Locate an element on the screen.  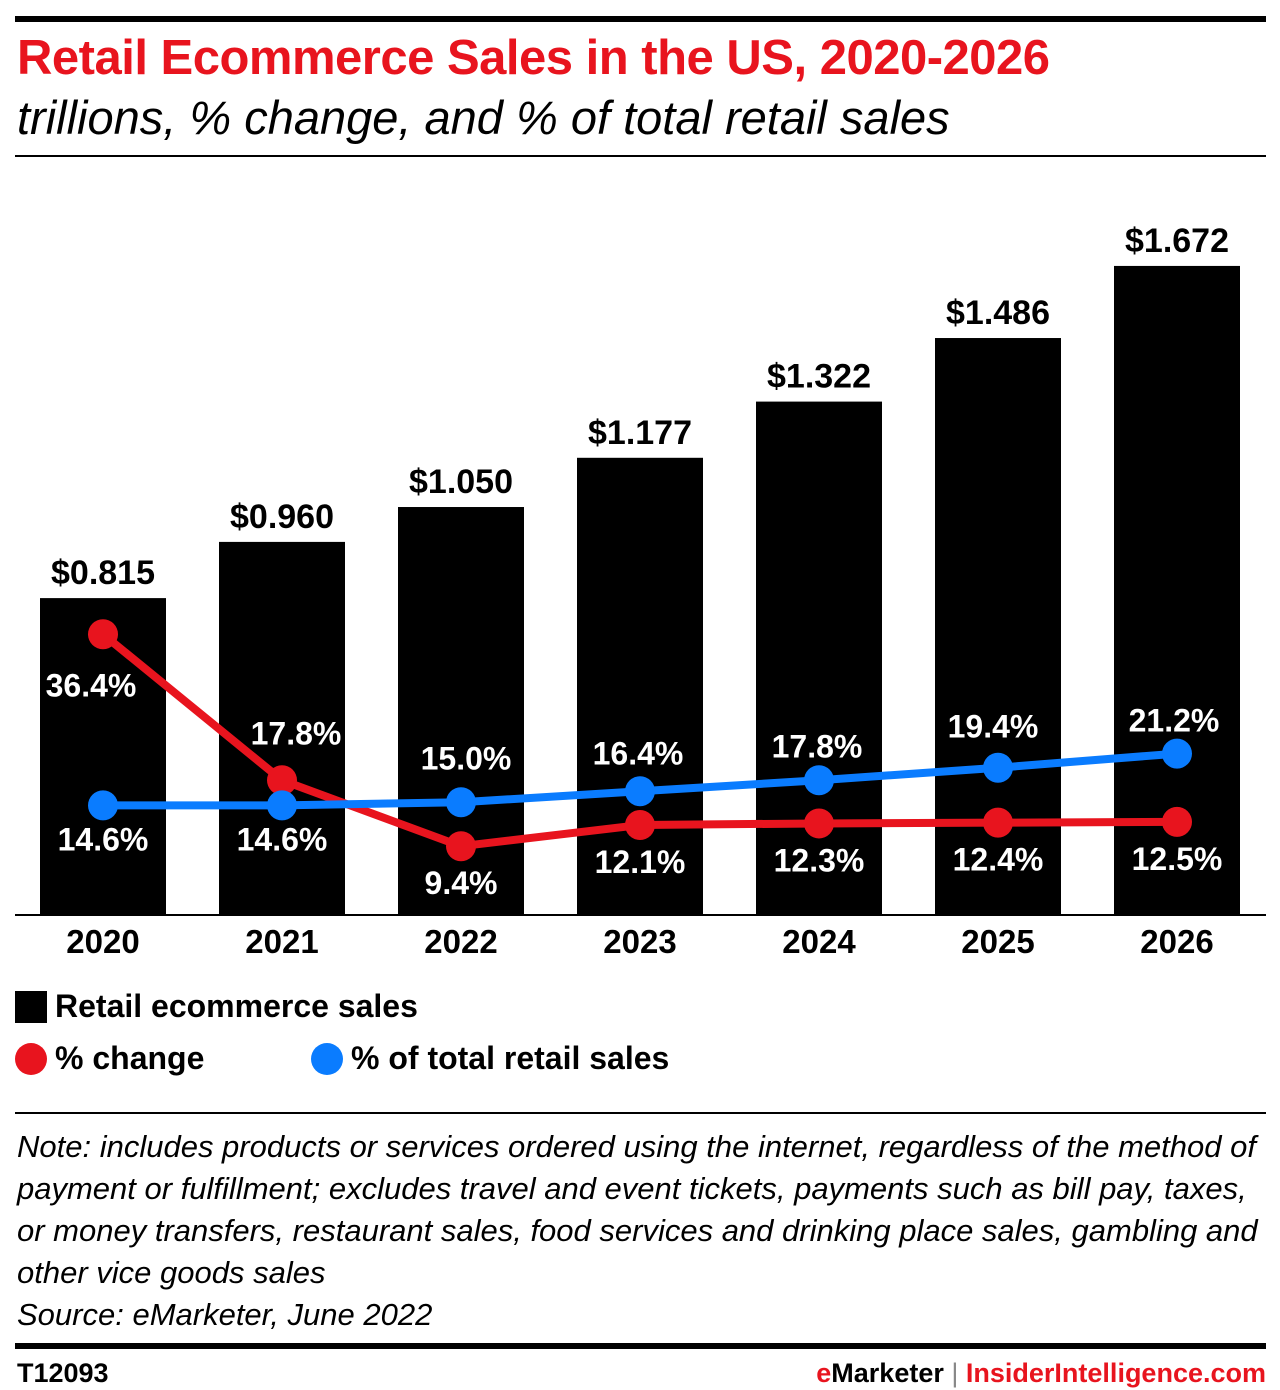
legend-item-share: % of total retail sales is located at coordinates (490, 1058).